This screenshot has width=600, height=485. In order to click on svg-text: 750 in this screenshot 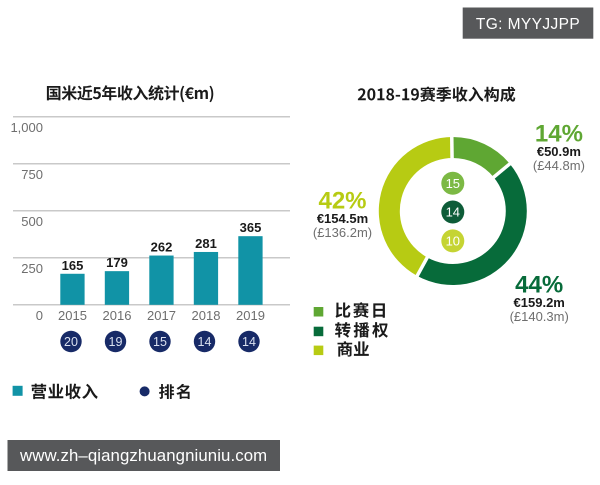, I will do `click(32, 174)`.